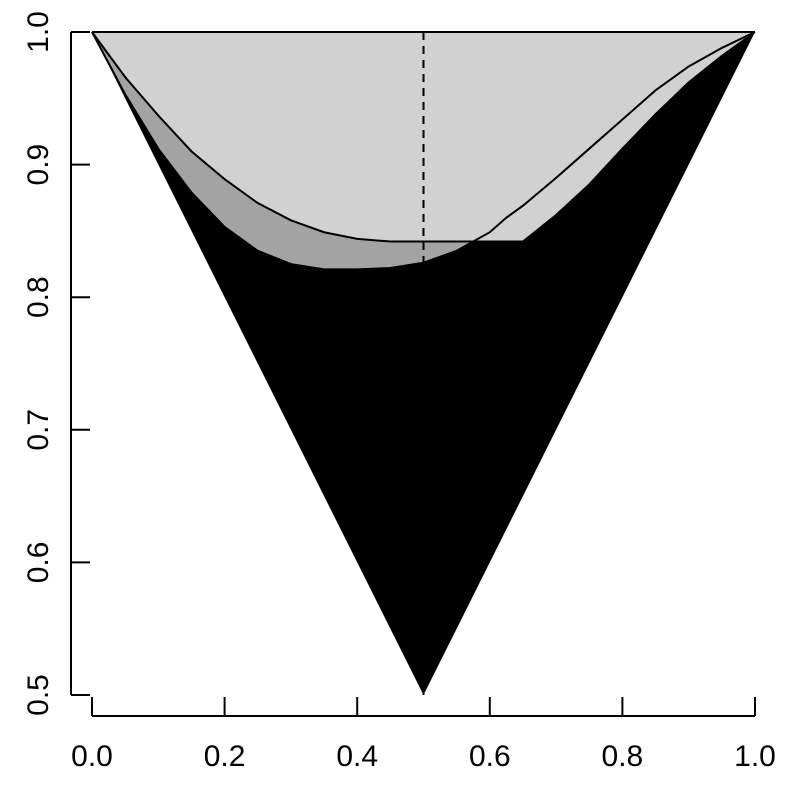  Describe the element at coordinates (38, 430) in the screenshot. I see `y-tick-label: 0.7` at that location.